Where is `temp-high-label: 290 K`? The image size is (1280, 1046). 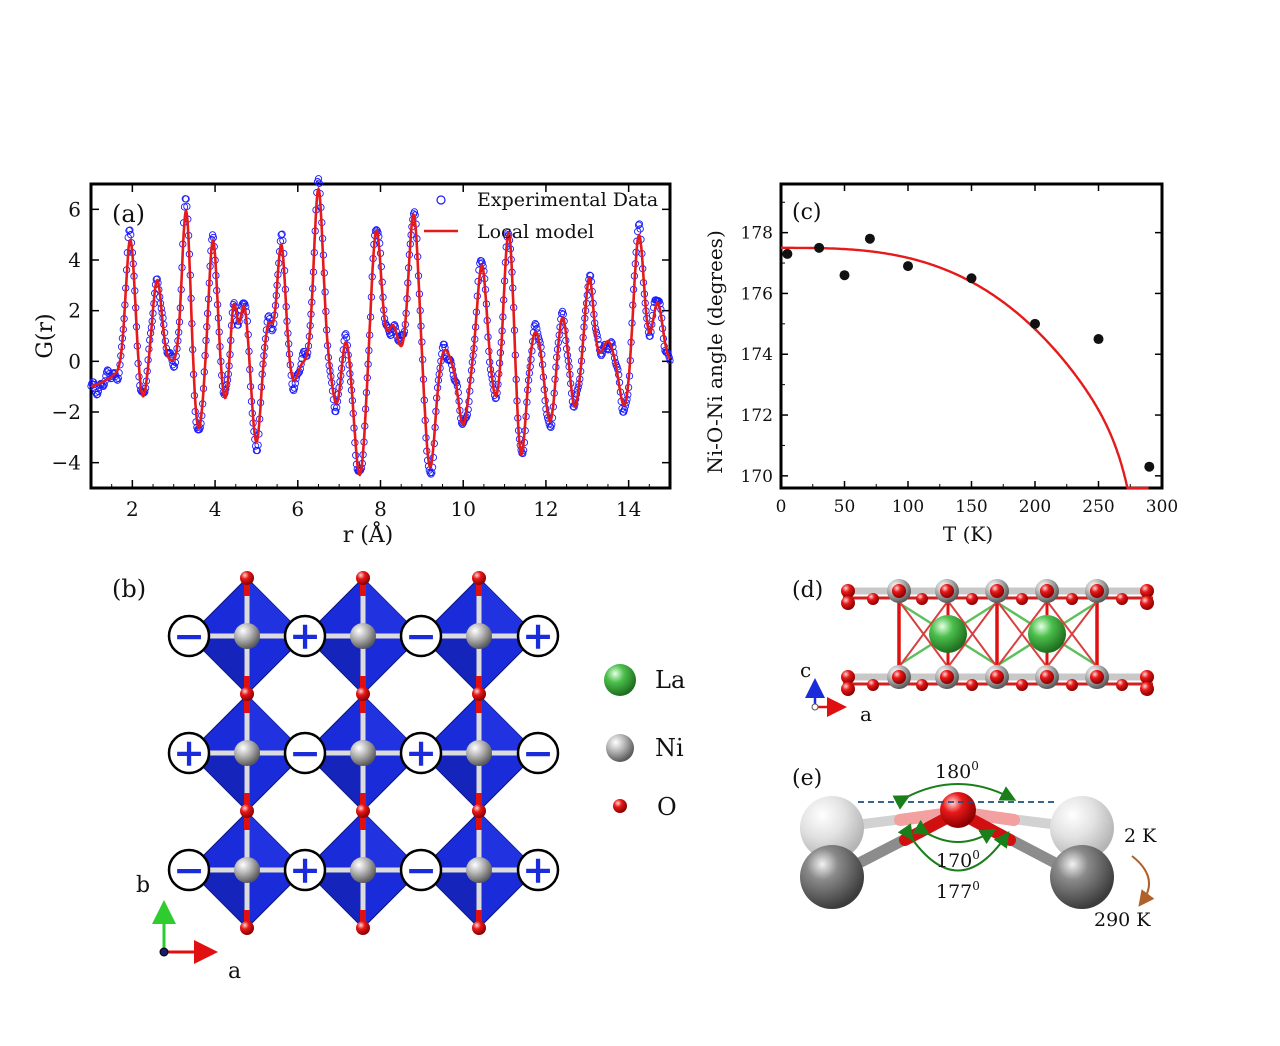 temp-high-label: 290 K is located at coordinates (1122, 920).